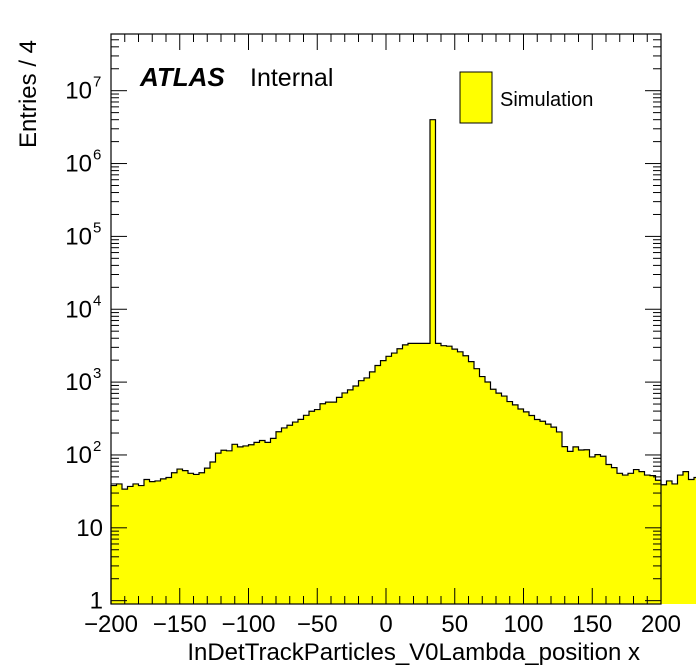 This screenshot has width=696, height=672. Describe the element at coordinates (97, 373) in the screenshot. I see `y-tick-exponent: 3` at that location.